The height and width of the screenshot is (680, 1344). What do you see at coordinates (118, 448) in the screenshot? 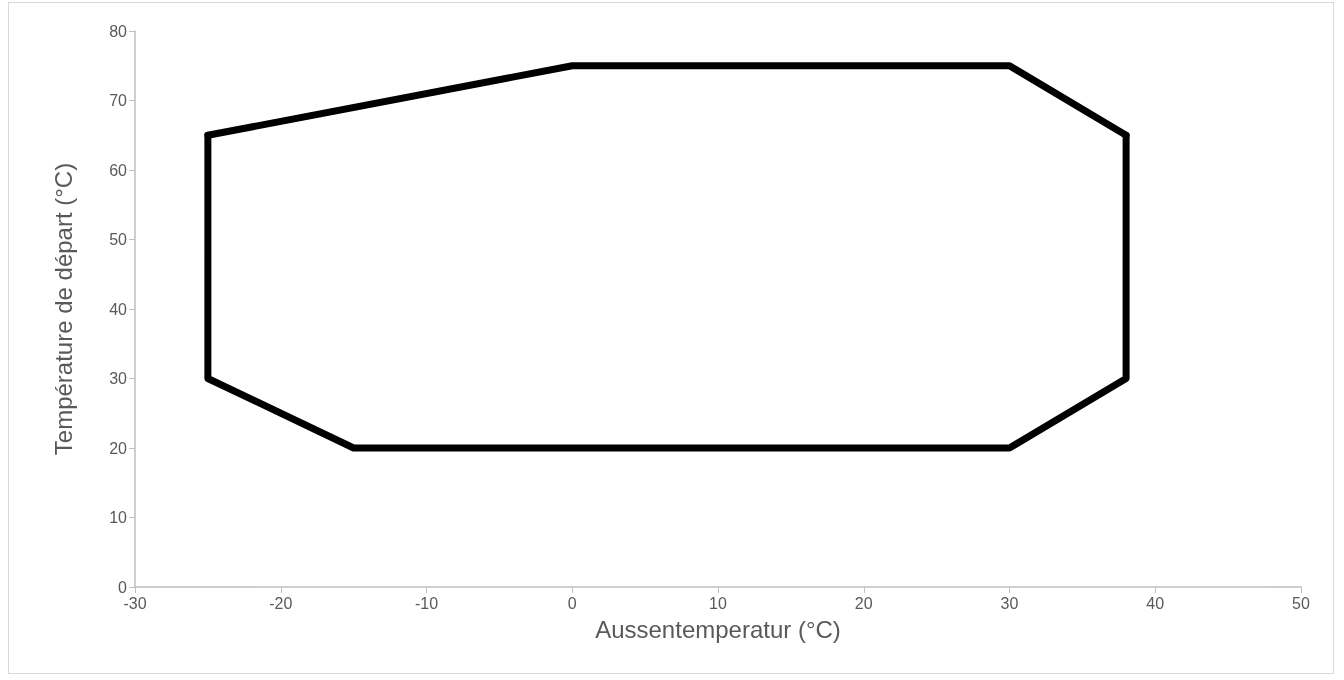
I see `y-tick-label: 20` at bounding box center [118, 448].